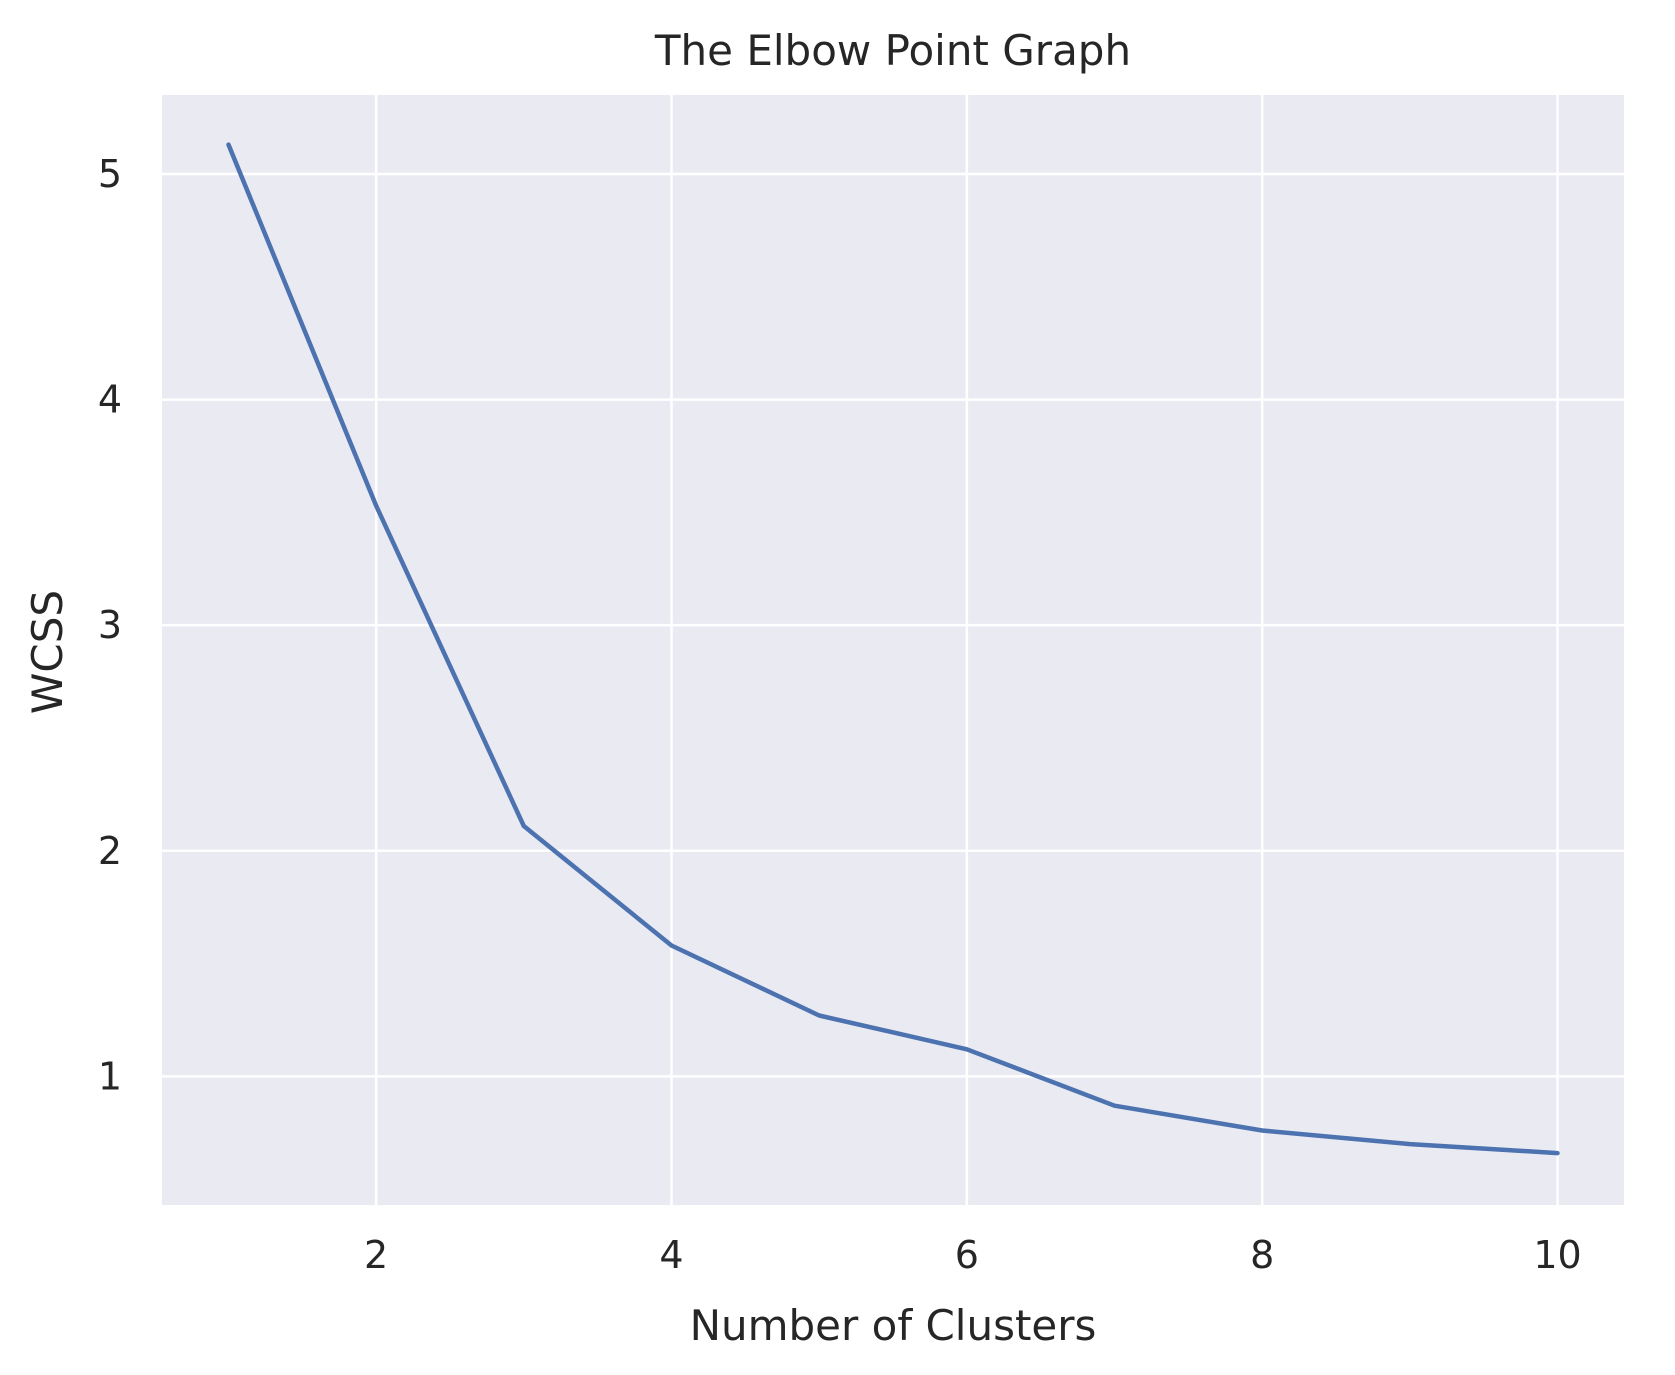  I want to click on y-tick-labels: 1 2 3 4 5, so click(110, 625).